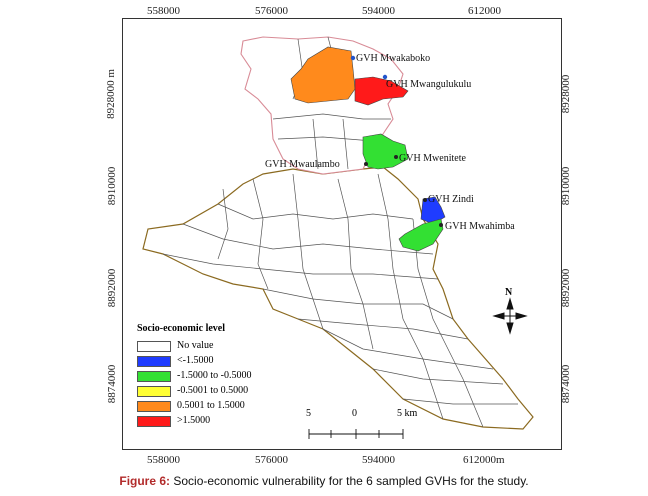  What do you see at coordinates (484, 11) in the screenshot?
I see `top-x-tick-4: 612000` at bounding box center [484, 11].